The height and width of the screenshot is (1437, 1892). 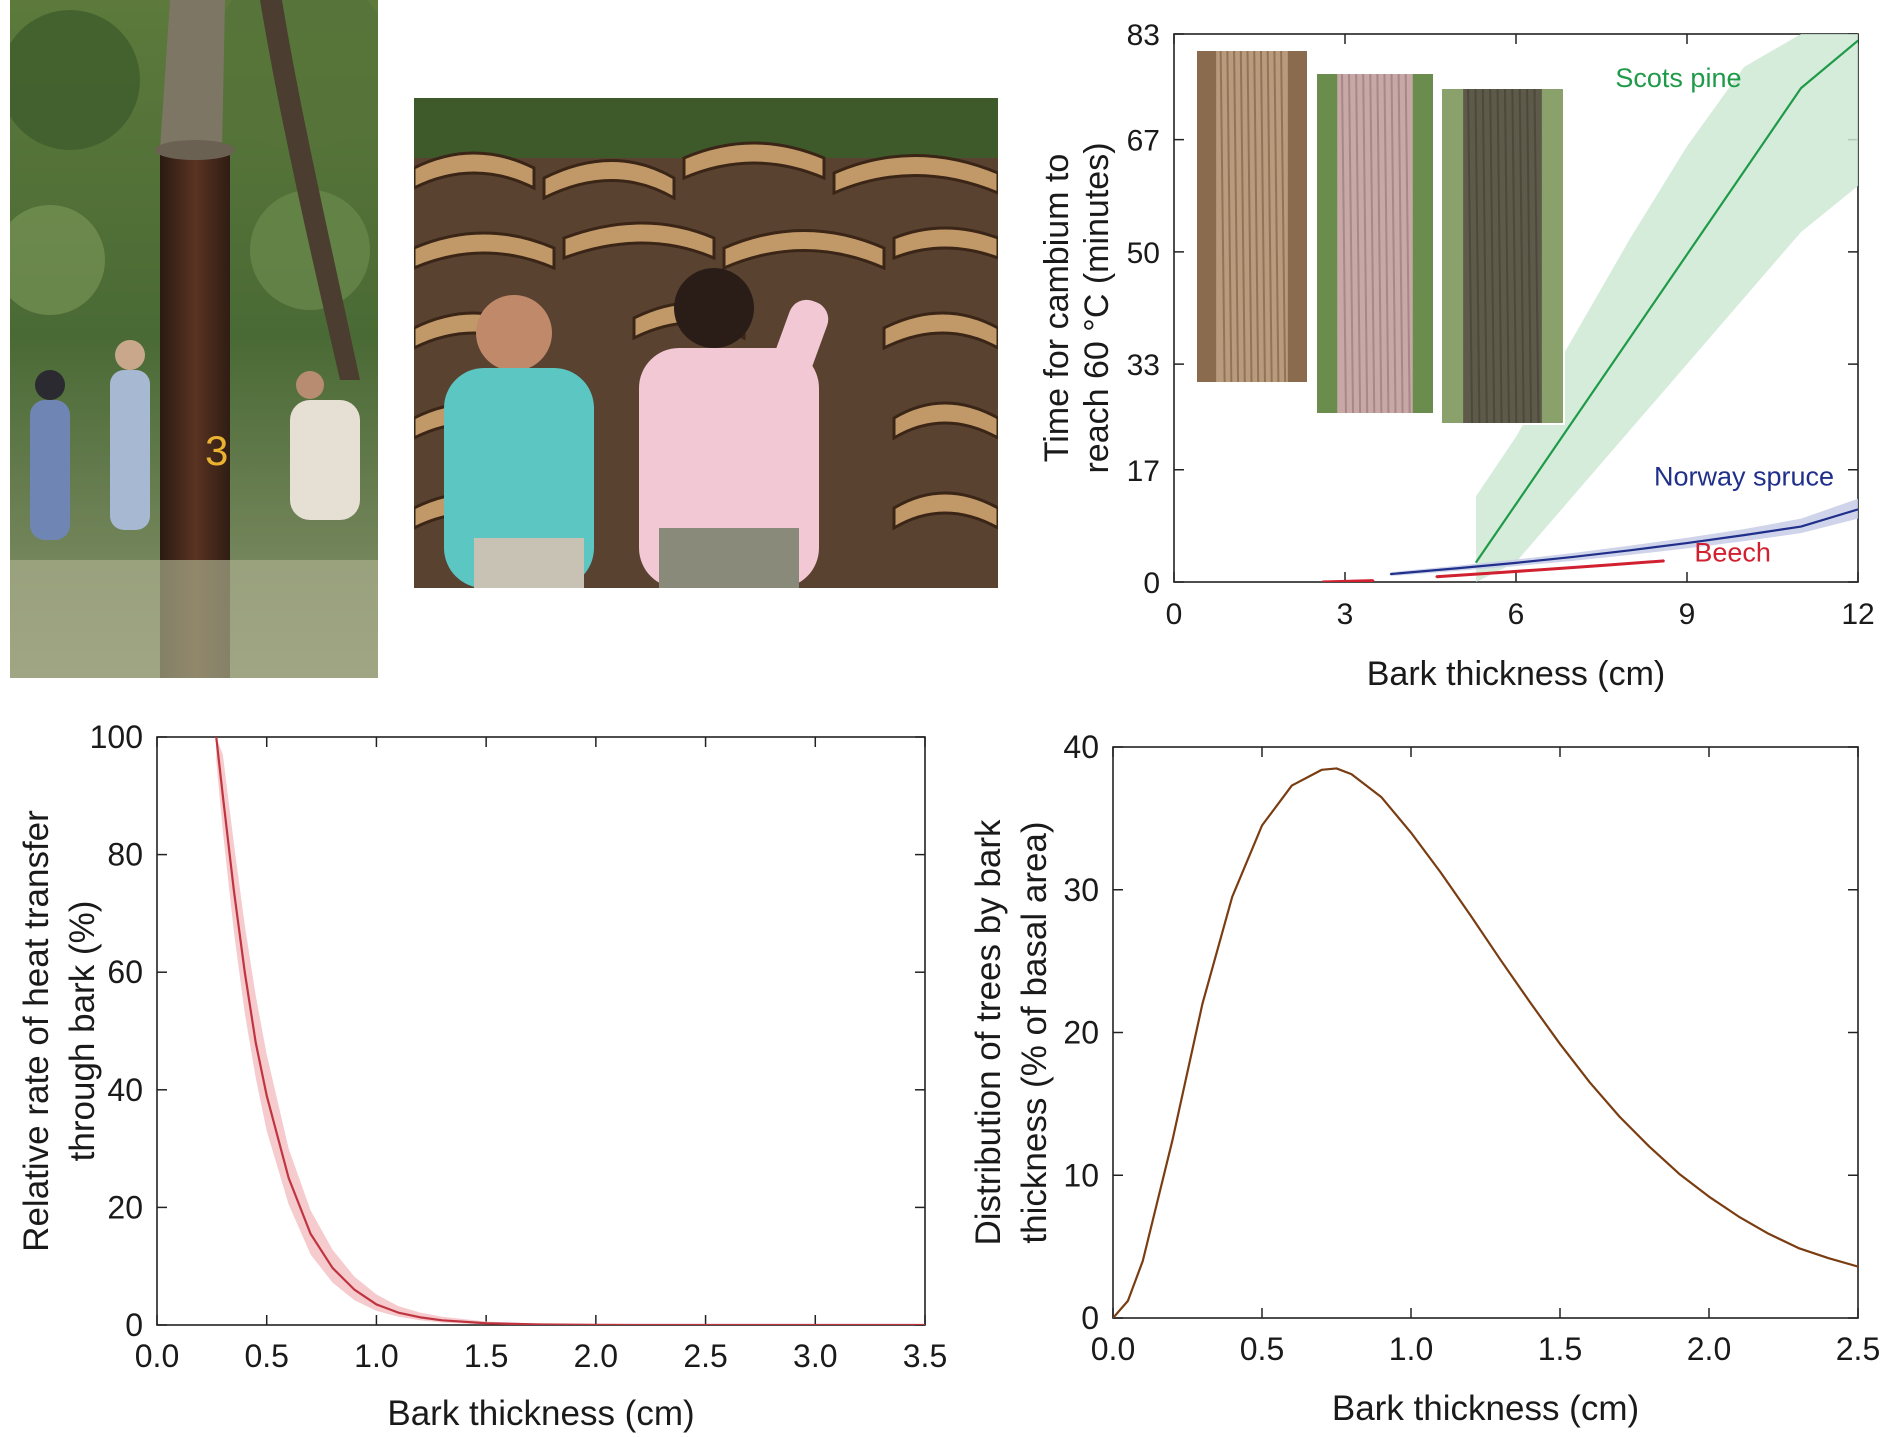 What do you see at coordinates (125, 972) in the screenshot?
I see `y-tick-label: 60` at bounding box center [125, 972].